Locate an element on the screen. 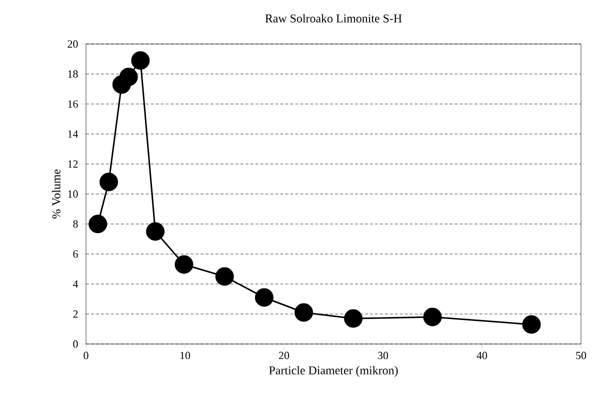 This screenshot has width=603, height=409. y-axis-title: % Volume is located at coordinates (56, 194).